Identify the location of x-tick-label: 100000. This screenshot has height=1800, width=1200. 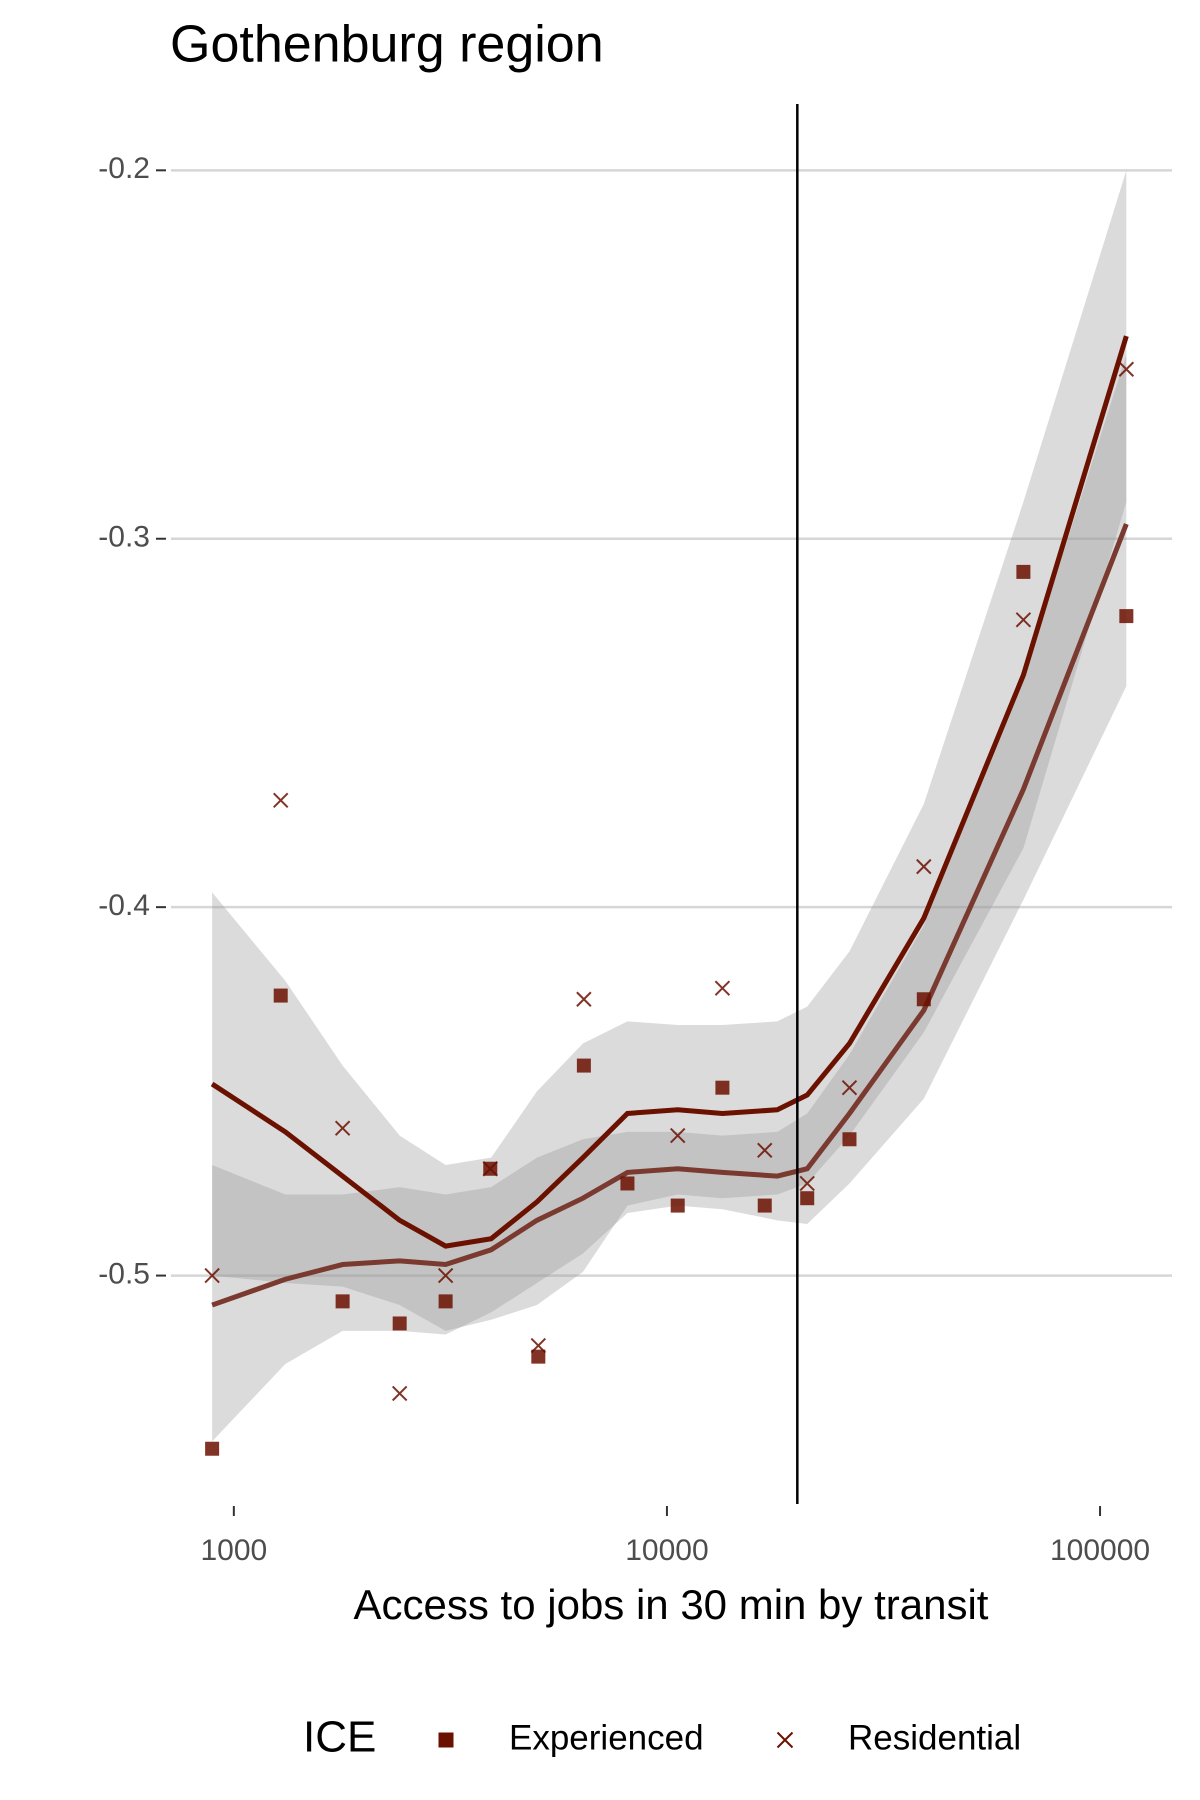
(1100, 1550).